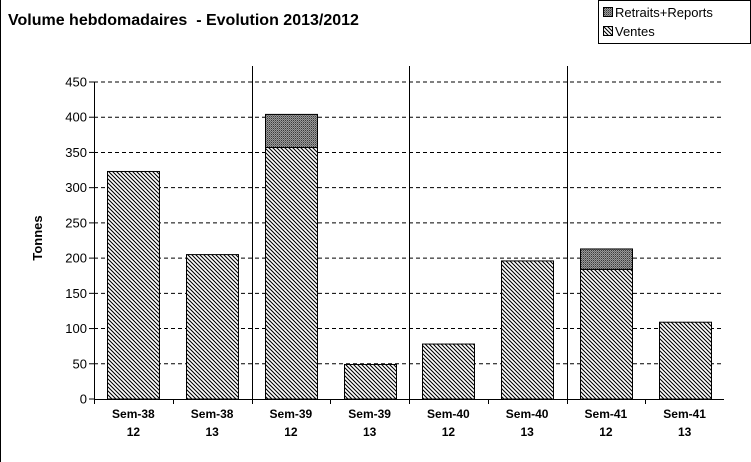 The width and height of the screenshot is (751, 462). Describe the element at coordinates (76, 82) in the screenshot. I see `y-tick-label: 450` at that location.